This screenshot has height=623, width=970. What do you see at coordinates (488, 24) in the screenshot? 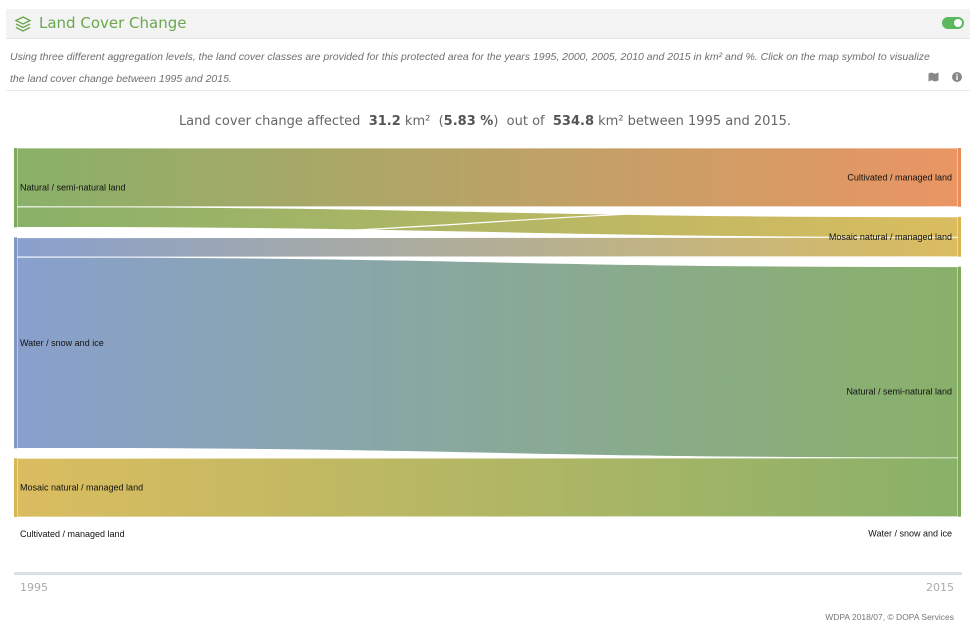
I see `section-header: Land Cover Change` at bounding box center [488, 24].